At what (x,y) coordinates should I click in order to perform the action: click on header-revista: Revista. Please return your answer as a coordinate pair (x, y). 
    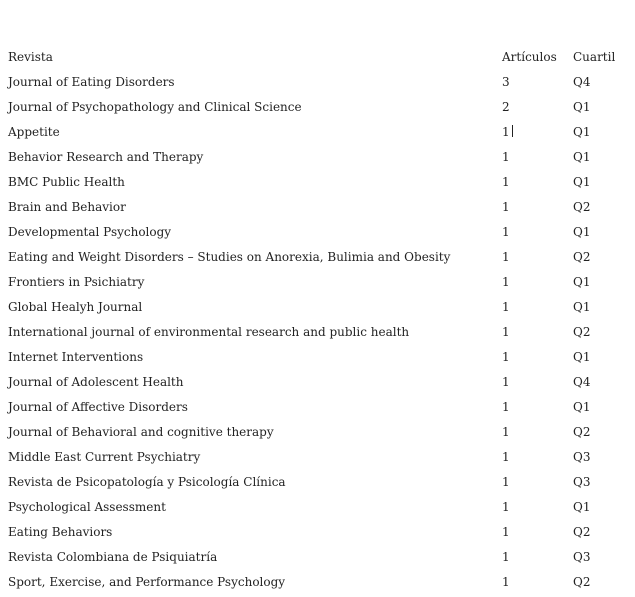
    Looking at the image, I should click on (30, 56).